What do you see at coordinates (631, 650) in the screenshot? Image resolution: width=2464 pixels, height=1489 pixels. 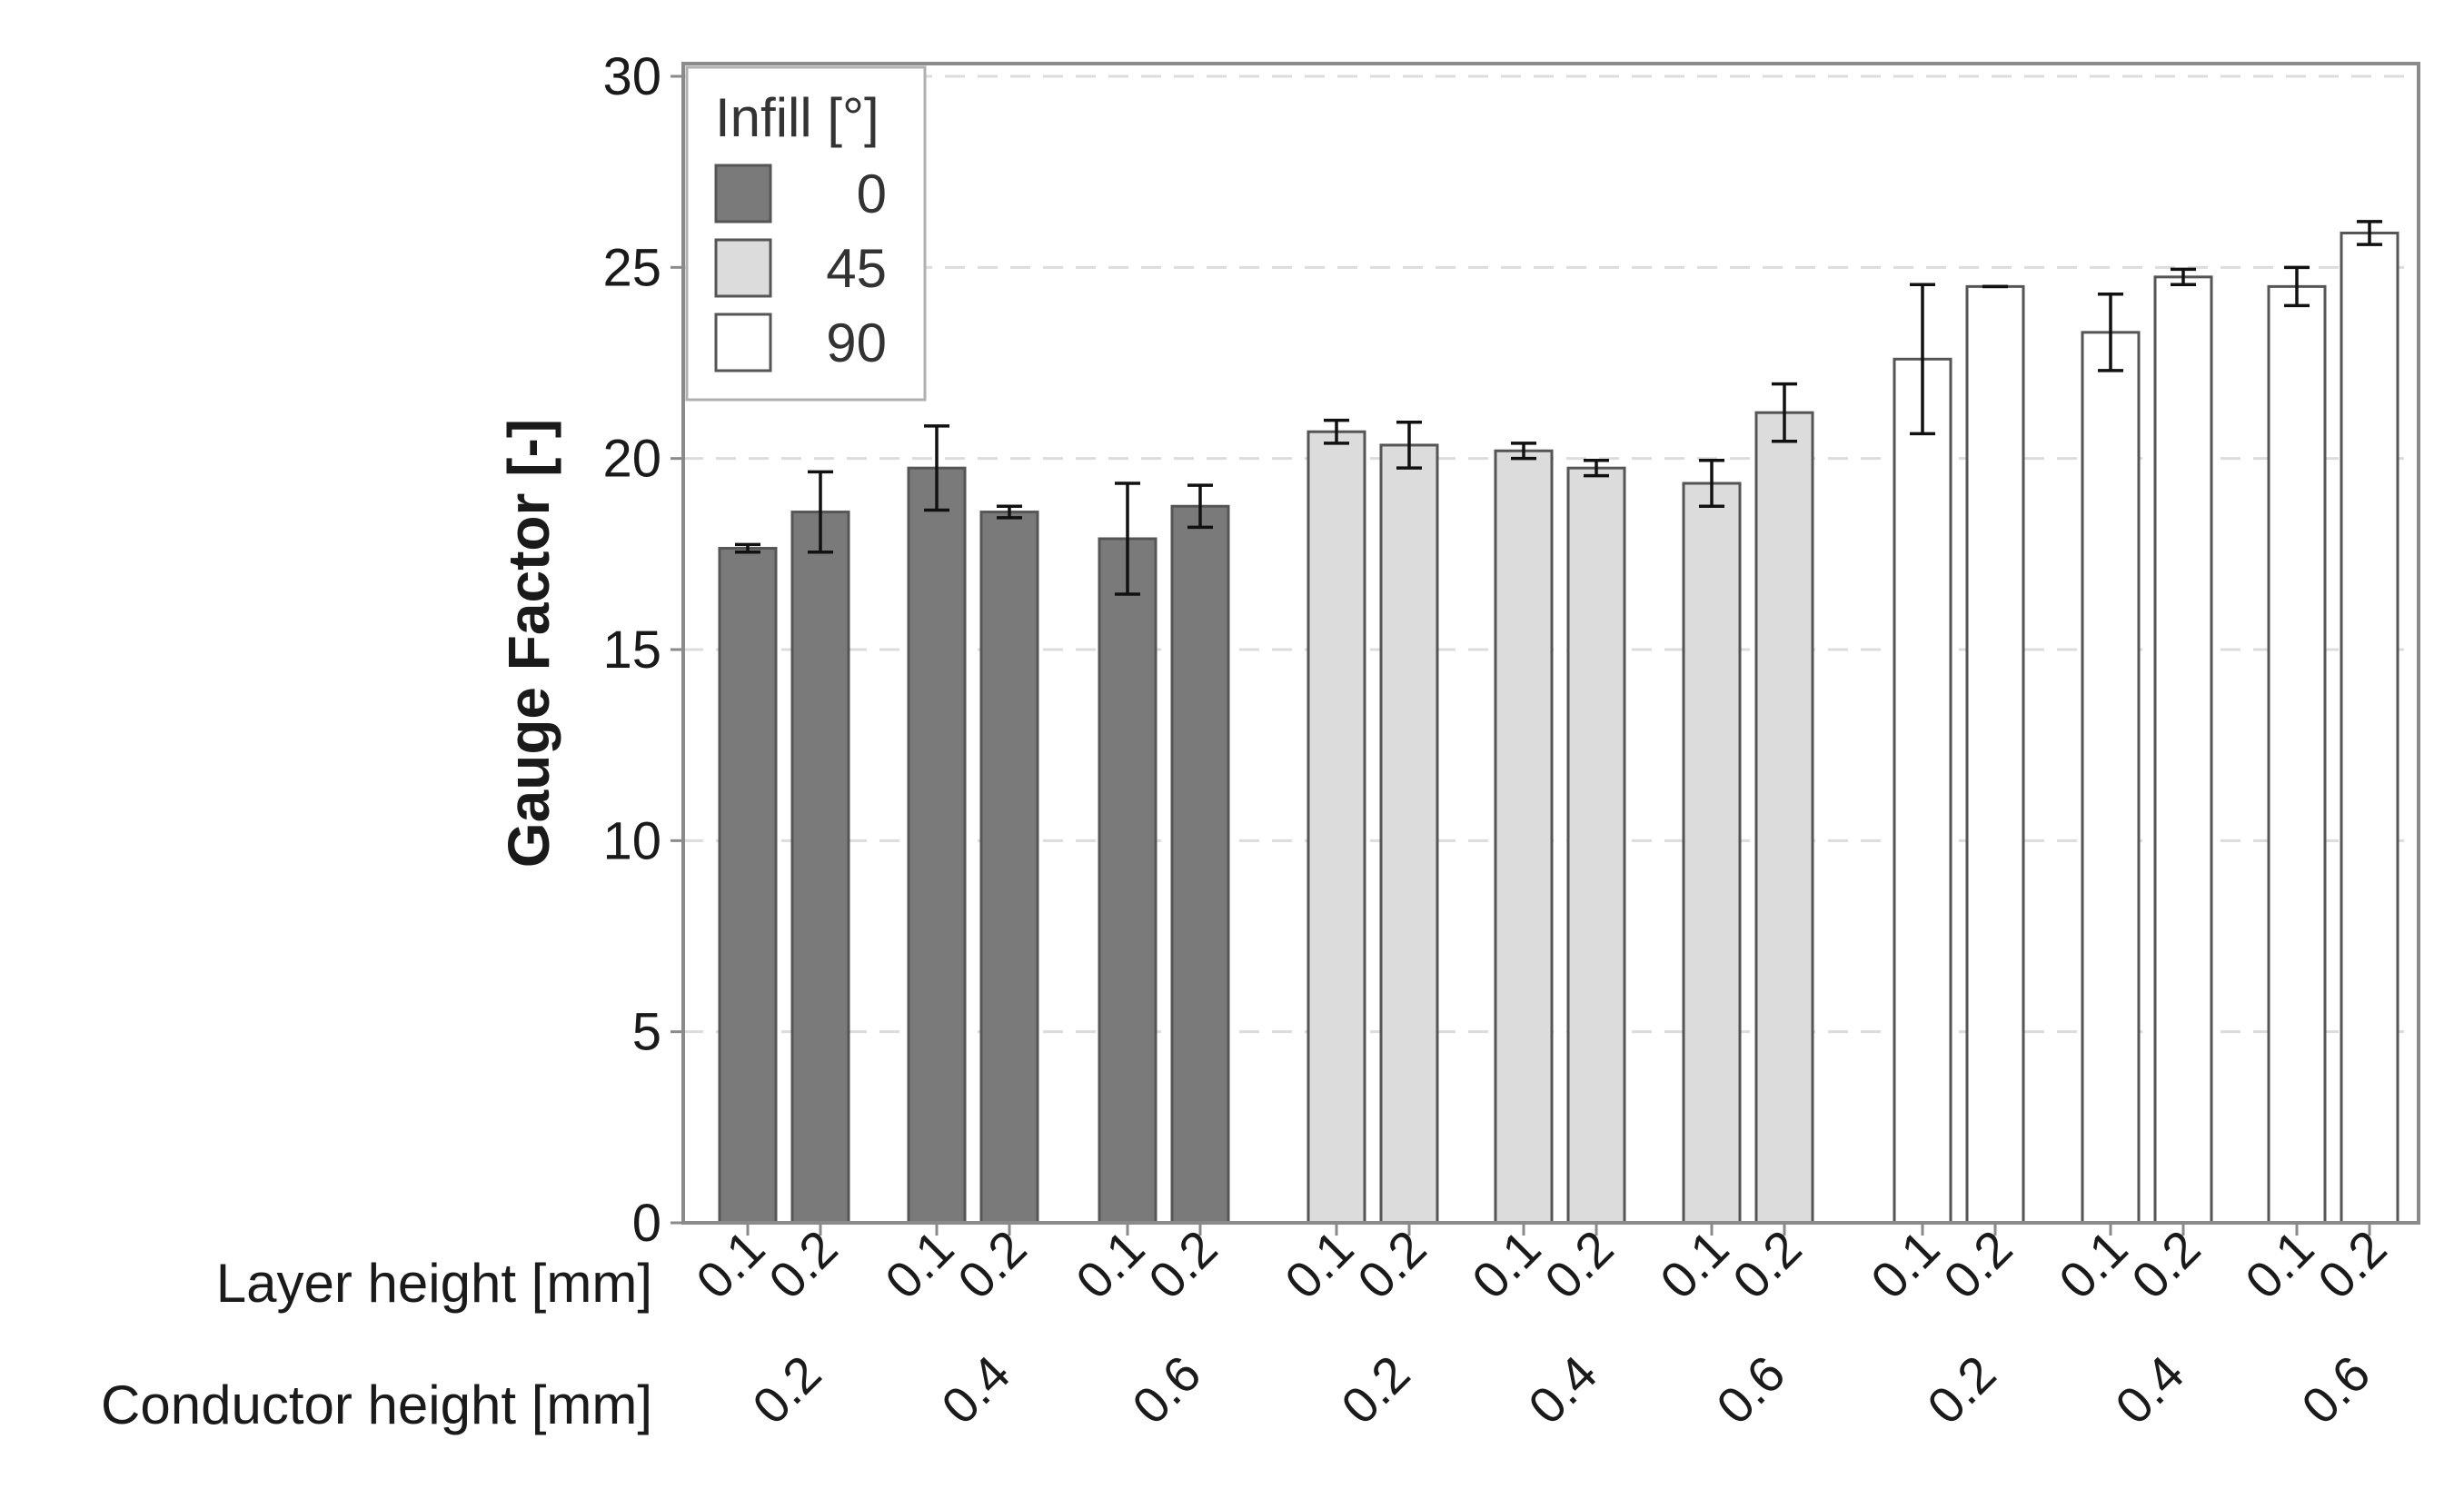 I see `y-tick-label: 15` at bounding box center [631, 650].